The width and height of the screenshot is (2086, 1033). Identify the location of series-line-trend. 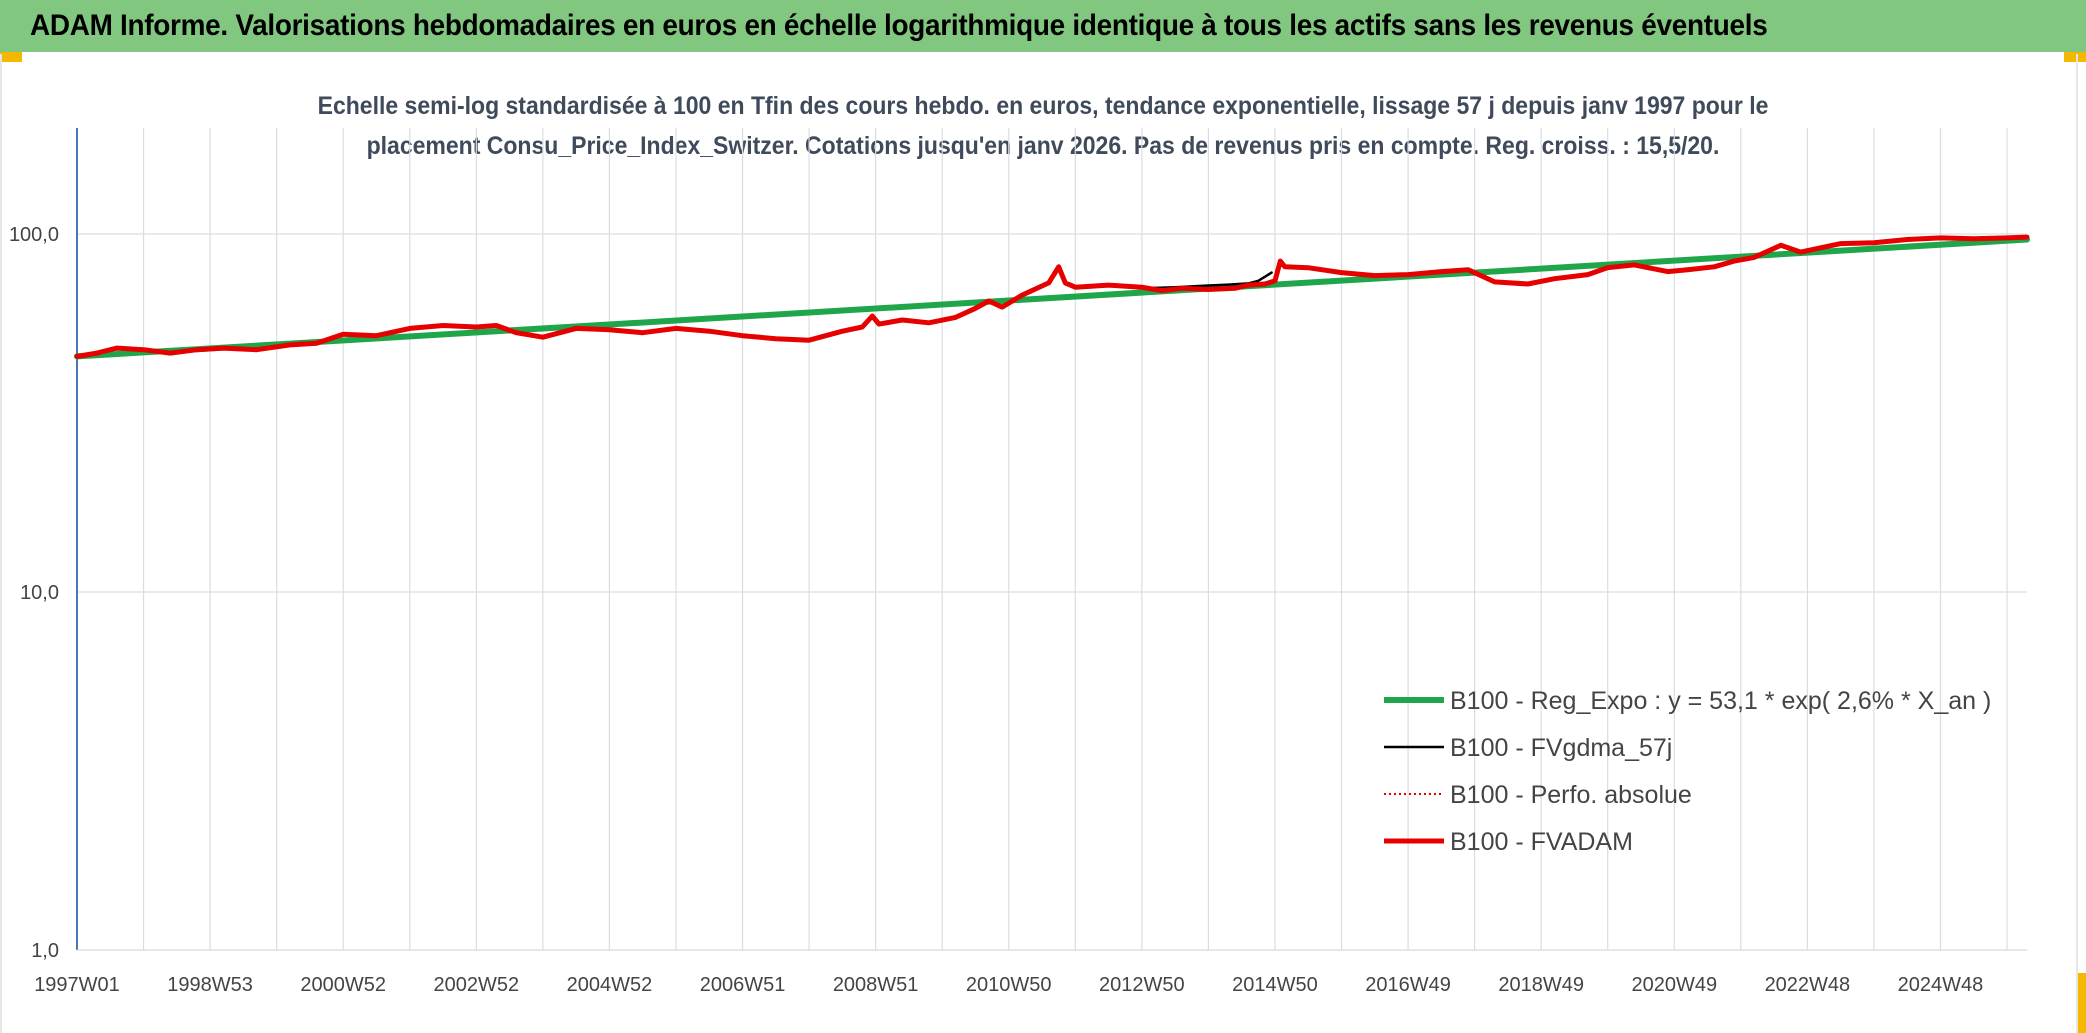
(1052, 298).